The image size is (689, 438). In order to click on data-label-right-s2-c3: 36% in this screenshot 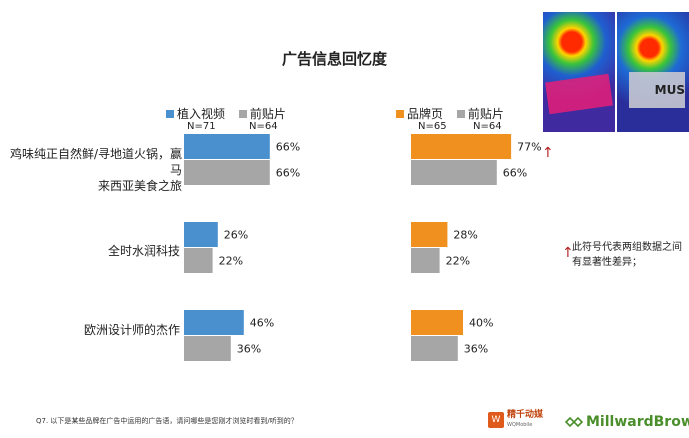, I will do `click(476, 349)`.